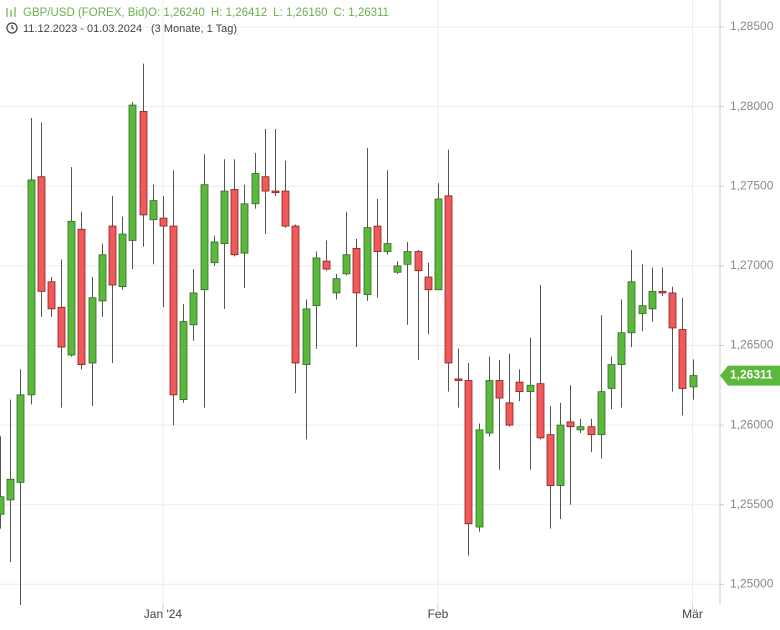 The image size is (780, 630). I want to click on y-tick-label: 1,28000, so click(752, 106).